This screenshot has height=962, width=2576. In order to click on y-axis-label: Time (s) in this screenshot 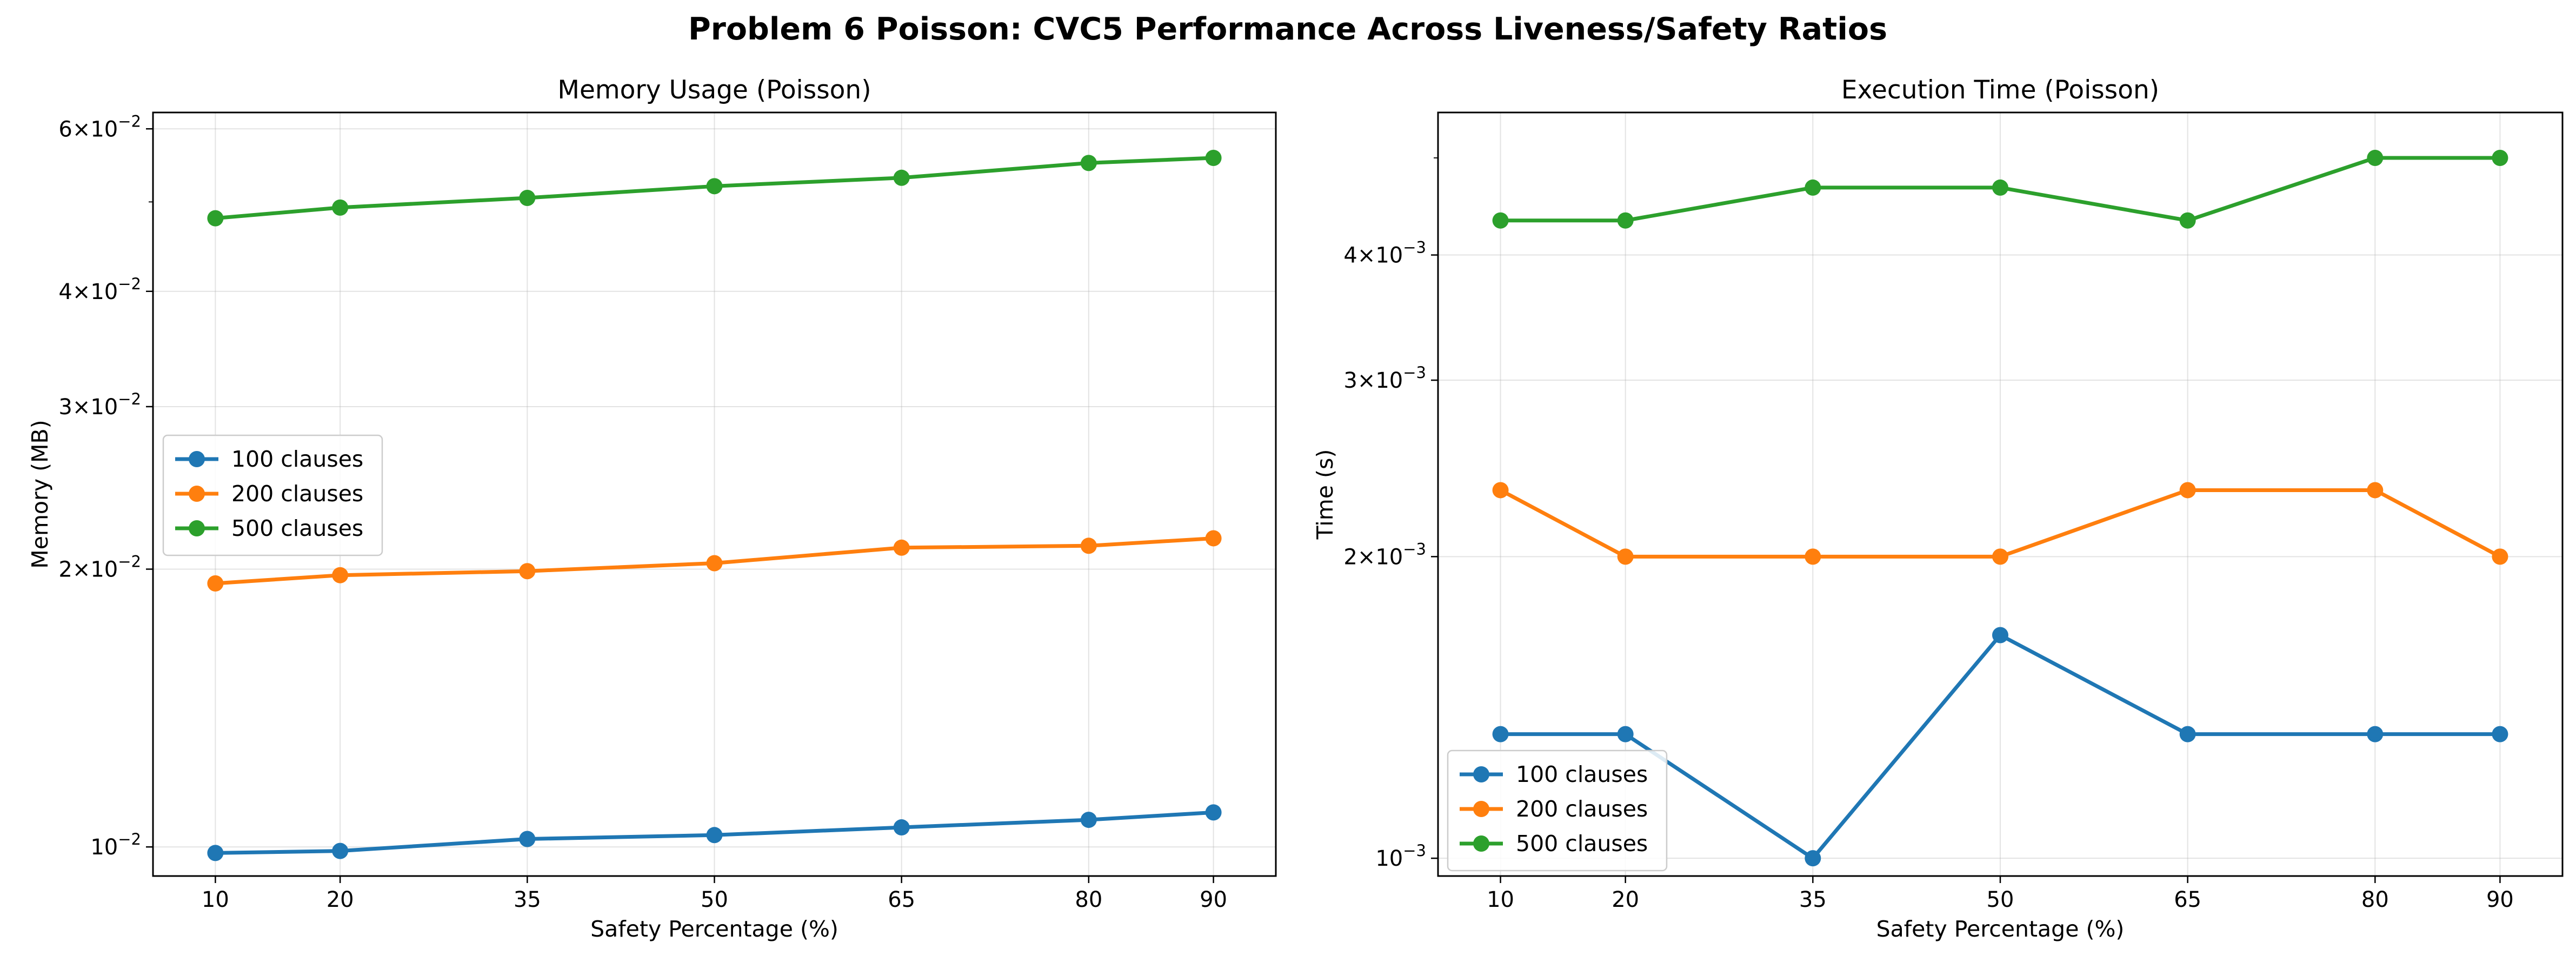, I will do `click(1325, 494)`.